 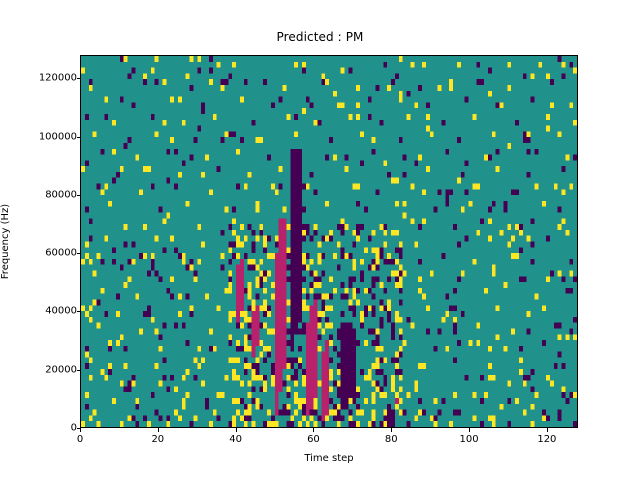 I want to click on x-tick-label: 60, so click(x=313, y=439).